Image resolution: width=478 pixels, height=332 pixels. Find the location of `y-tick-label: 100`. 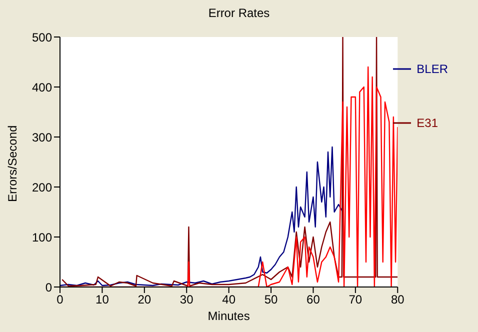

y-tick-label: 100 is located at coordinates (42, 237).